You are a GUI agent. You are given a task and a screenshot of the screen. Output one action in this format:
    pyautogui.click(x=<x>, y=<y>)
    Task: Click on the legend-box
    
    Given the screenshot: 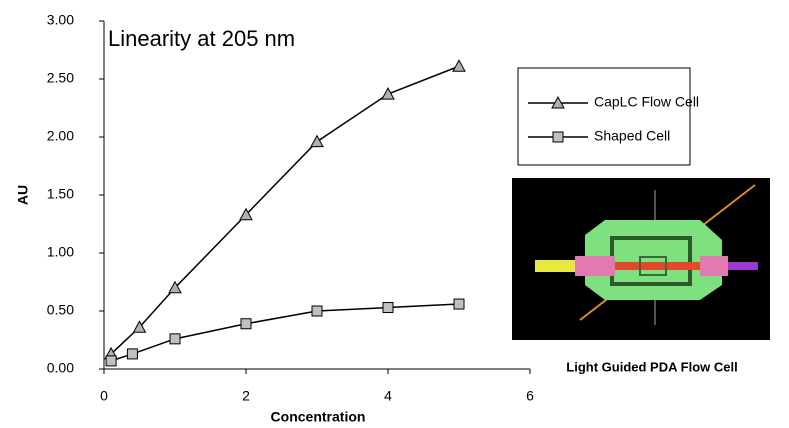 What is the action you would take?
    pyautogui.click(x=604, y=116)
    